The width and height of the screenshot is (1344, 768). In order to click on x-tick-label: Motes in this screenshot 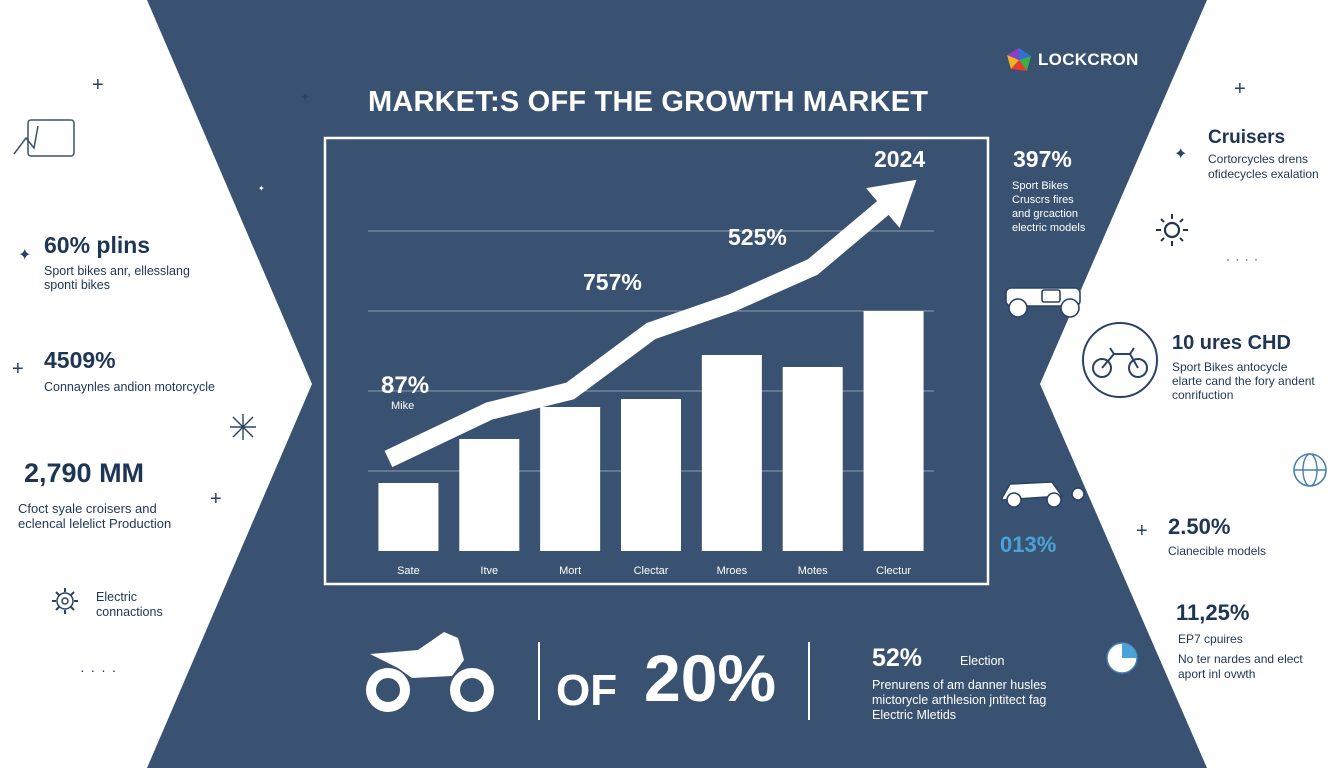, I will do `click(813, 571)`.